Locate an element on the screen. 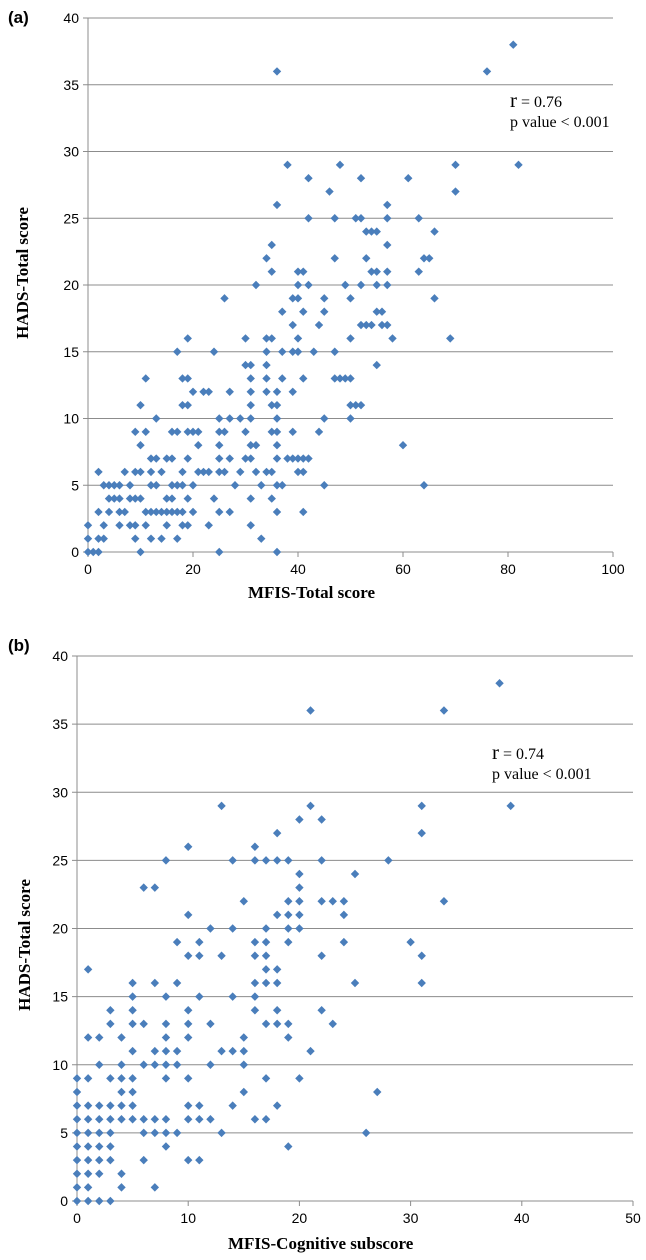  y-axis-title-b: HADS-Total score is located at coordinates (24, 945).